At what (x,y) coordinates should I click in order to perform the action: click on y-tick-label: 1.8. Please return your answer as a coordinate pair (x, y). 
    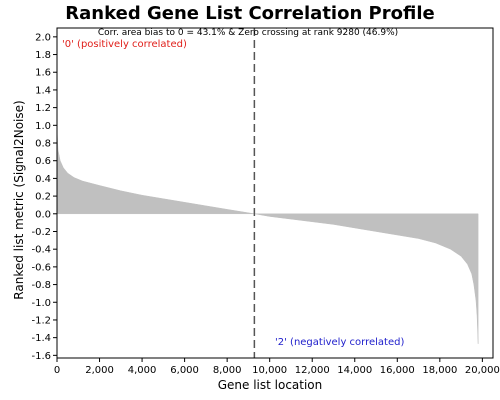
    Looking at the image, I should click on (43, 55).